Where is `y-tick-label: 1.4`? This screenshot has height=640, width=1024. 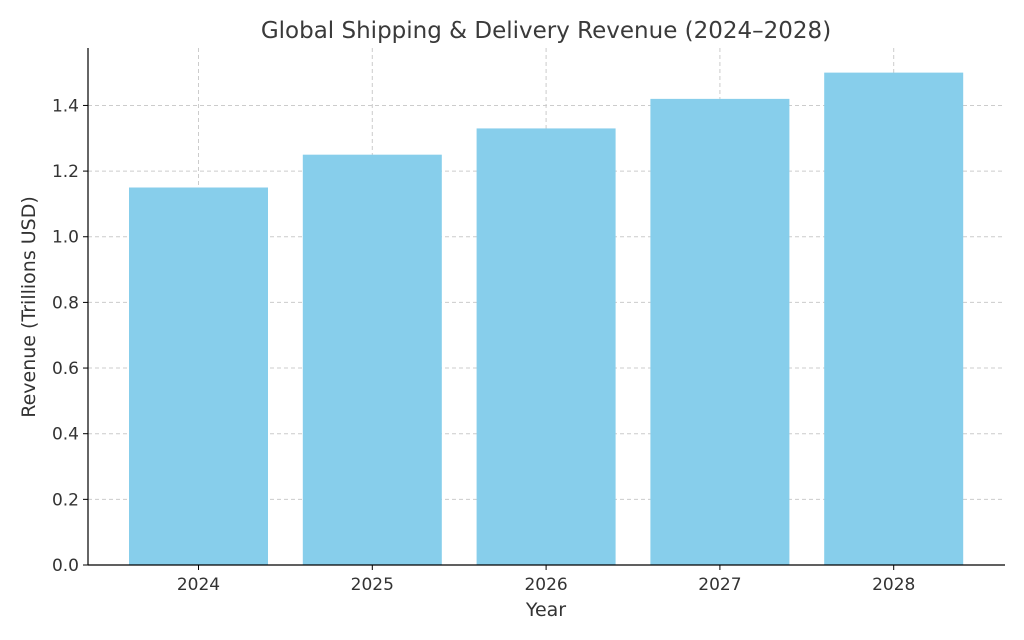
y-tick-label: 1.4 is located at coordinates (65, 106).